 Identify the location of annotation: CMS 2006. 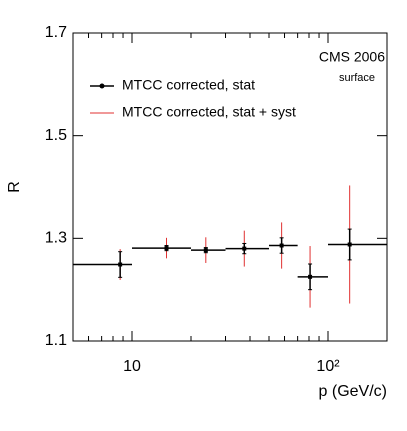
(352, 57).